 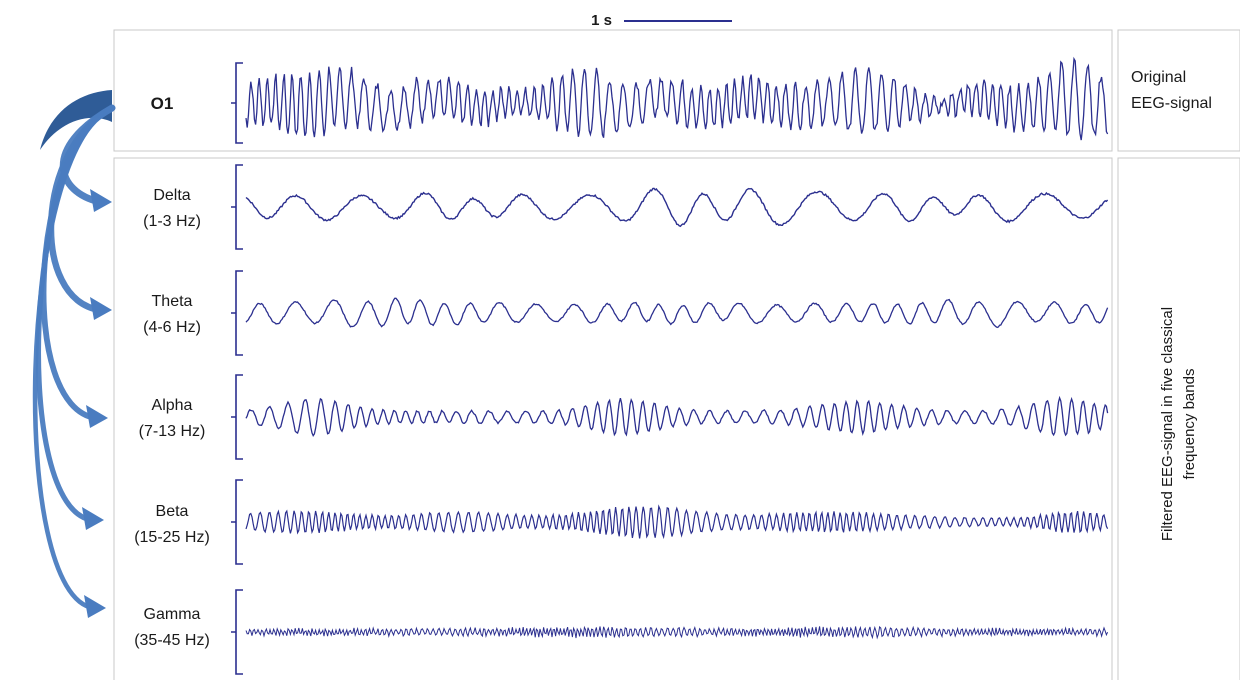 I want to click on band-name-gamma: Gamma, so click(x=172, y=614).